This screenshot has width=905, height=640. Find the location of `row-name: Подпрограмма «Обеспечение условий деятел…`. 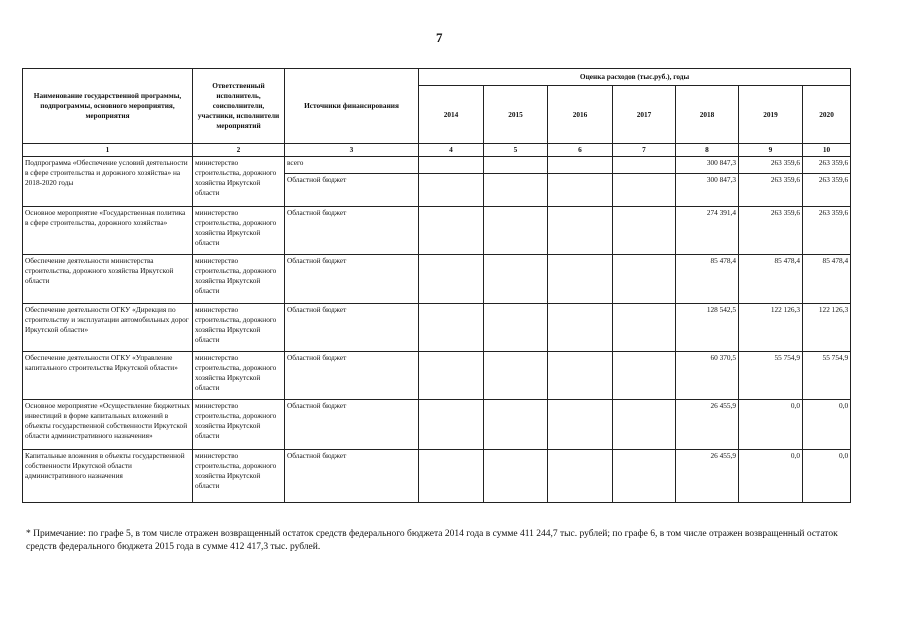

row-name: Подпрограмма «Обеспечение условий деятел… is located at coordinates (107, 181).